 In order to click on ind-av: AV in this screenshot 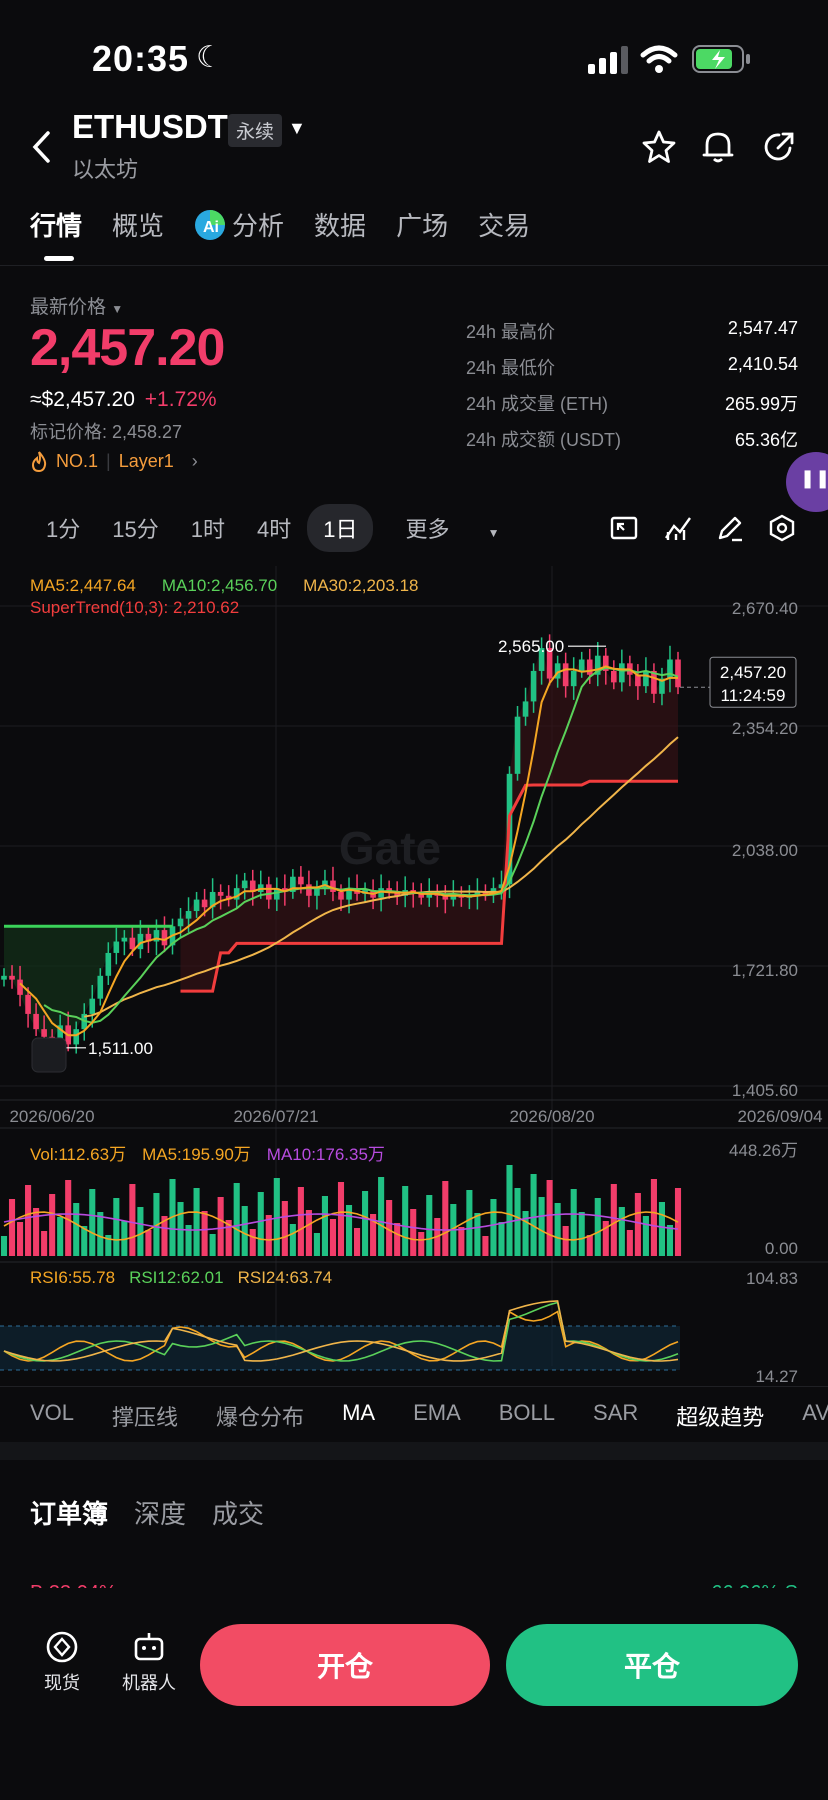, I will do `click(815, 1412)`.